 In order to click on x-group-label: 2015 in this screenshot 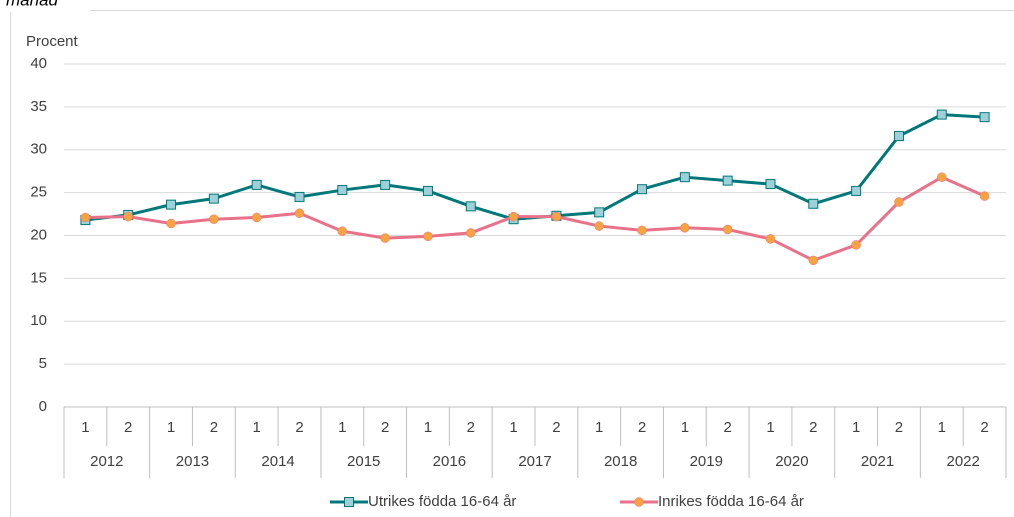, I will do `click(363, 461)`.